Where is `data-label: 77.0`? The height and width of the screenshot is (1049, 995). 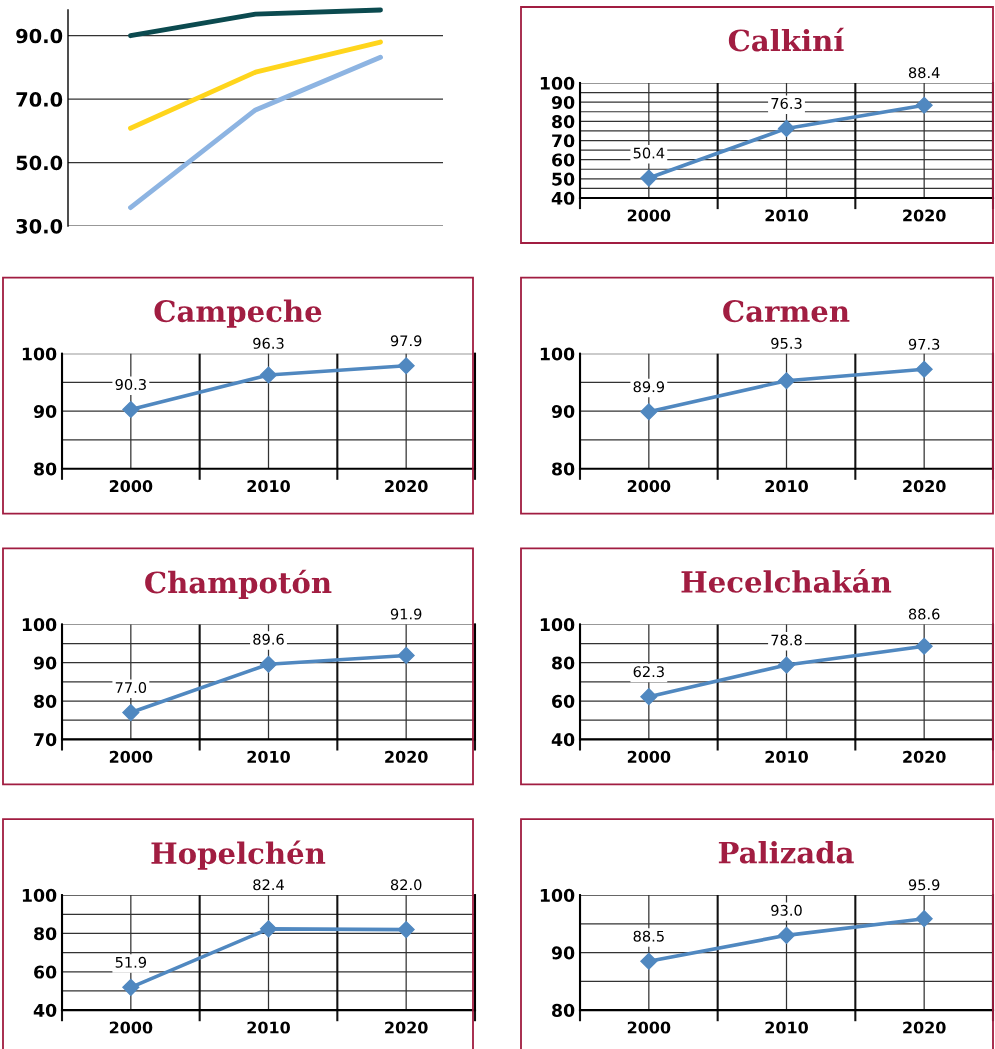
data-label: 77.0 is located at coordinates (131, 688).